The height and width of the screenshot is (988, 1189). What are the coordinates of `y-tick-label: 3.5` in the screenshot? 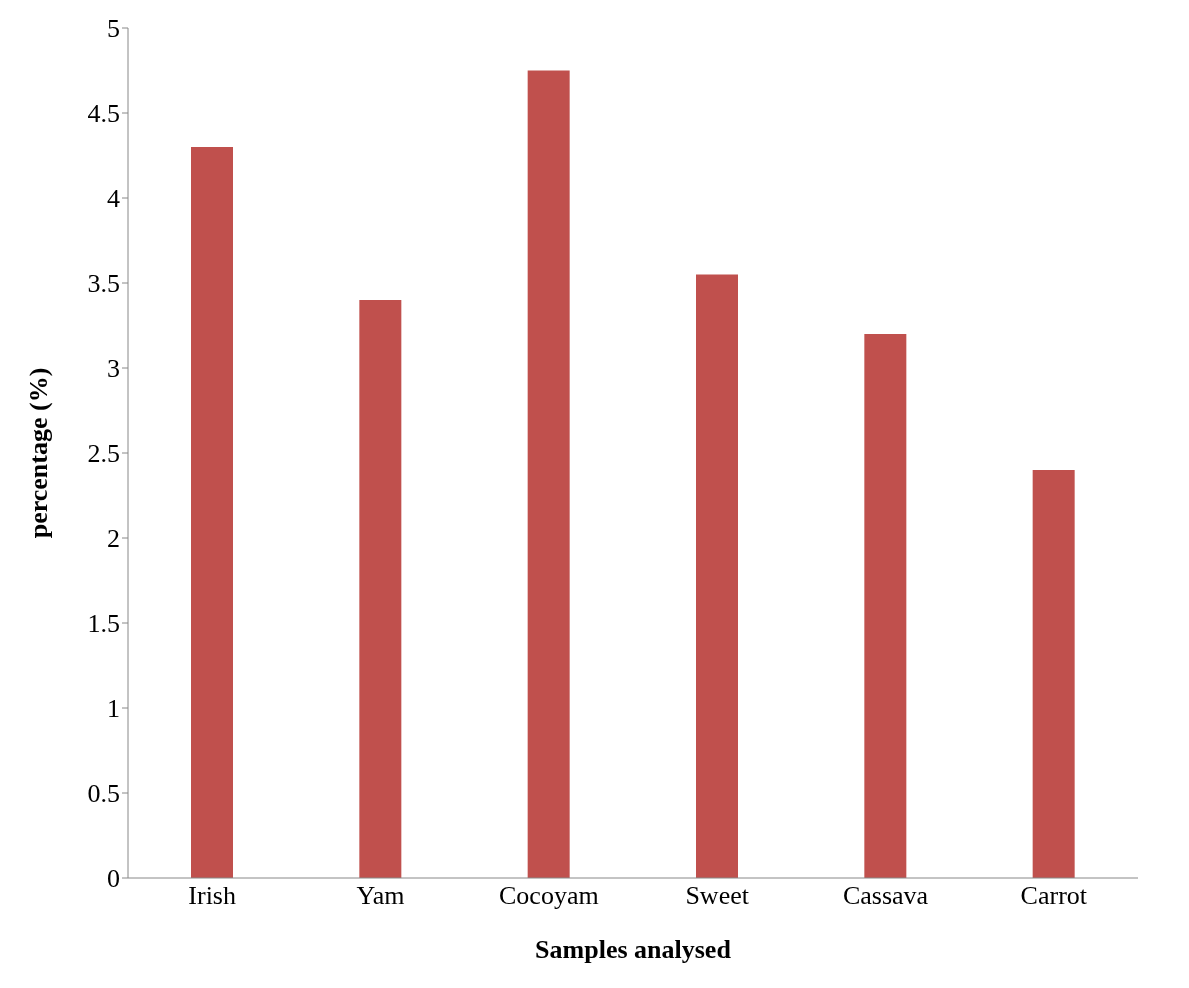 It's located at (103, 284).